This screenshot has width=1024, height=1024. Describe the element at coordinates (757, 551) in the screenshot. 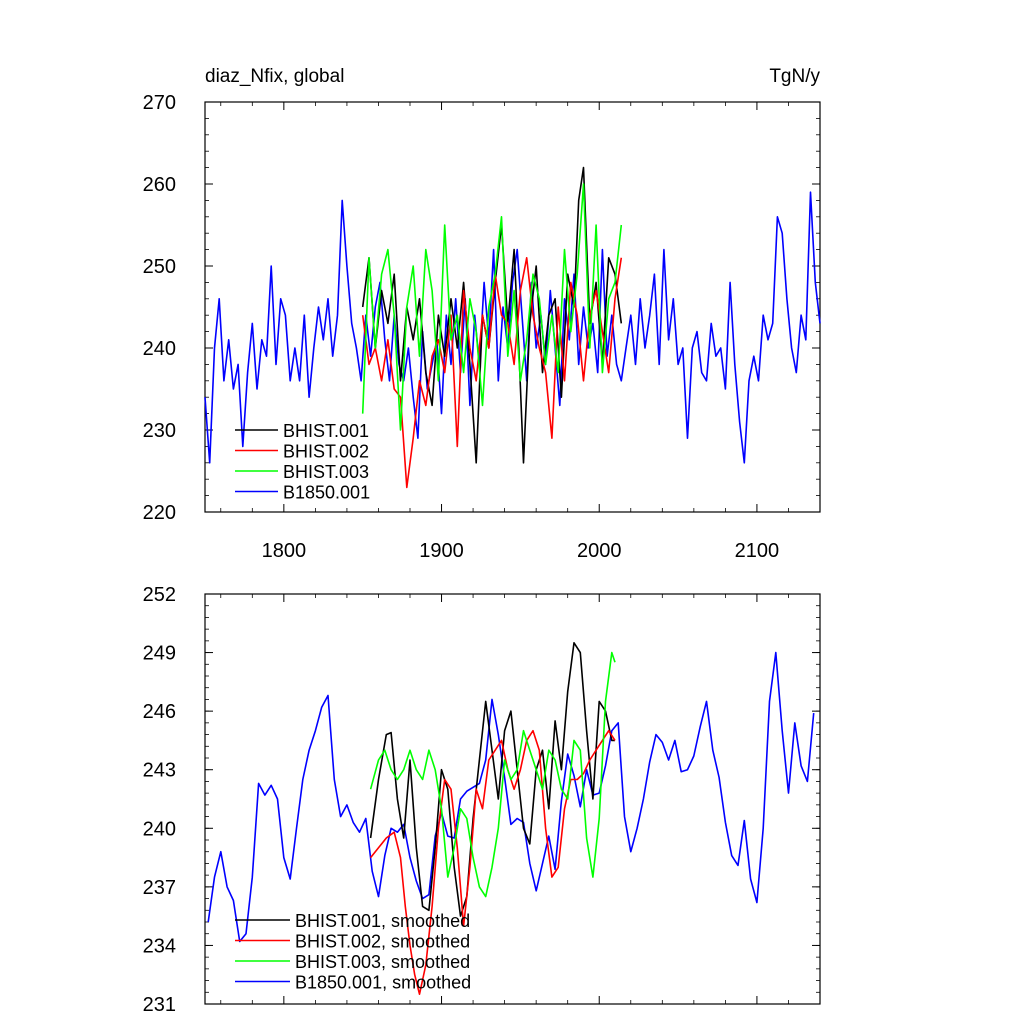

I see `x-tick-label: 2100` at that location.